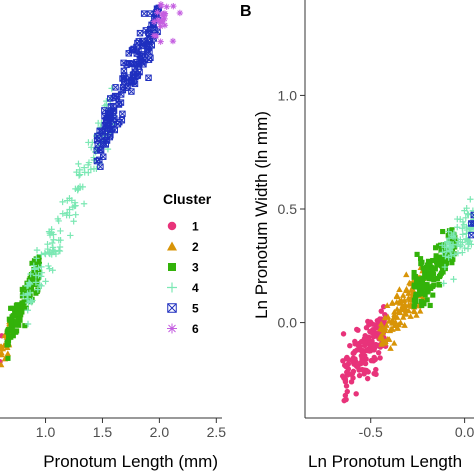 This screenshot has height=474, width=474. I want to click on panel-b-y-axis-title: Ln Pronotum Width (ln mm), so click(261, 215).